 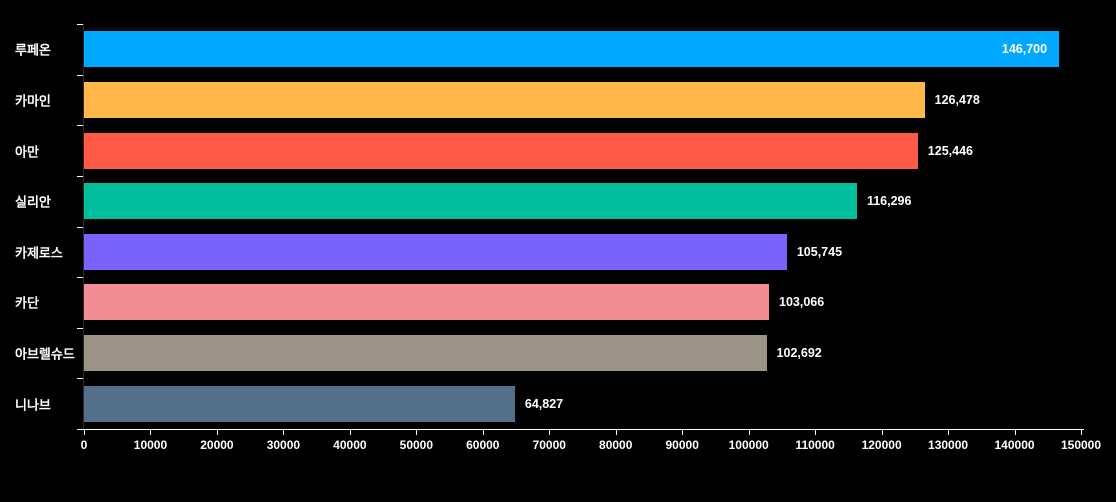 What do you see at coordinates (150, 445) in the screenshot?
I see `x-axis-tick-label: 10000` at bounding box center [150, 445].